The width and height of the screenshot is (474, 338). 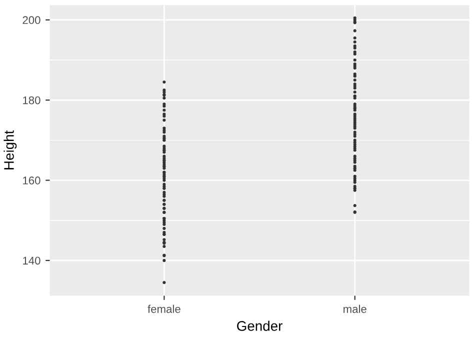 What do you see at coordinates (10, 150) in the screenshot?
I see `y-axis-title: Height` at bounding box center [10, 150].